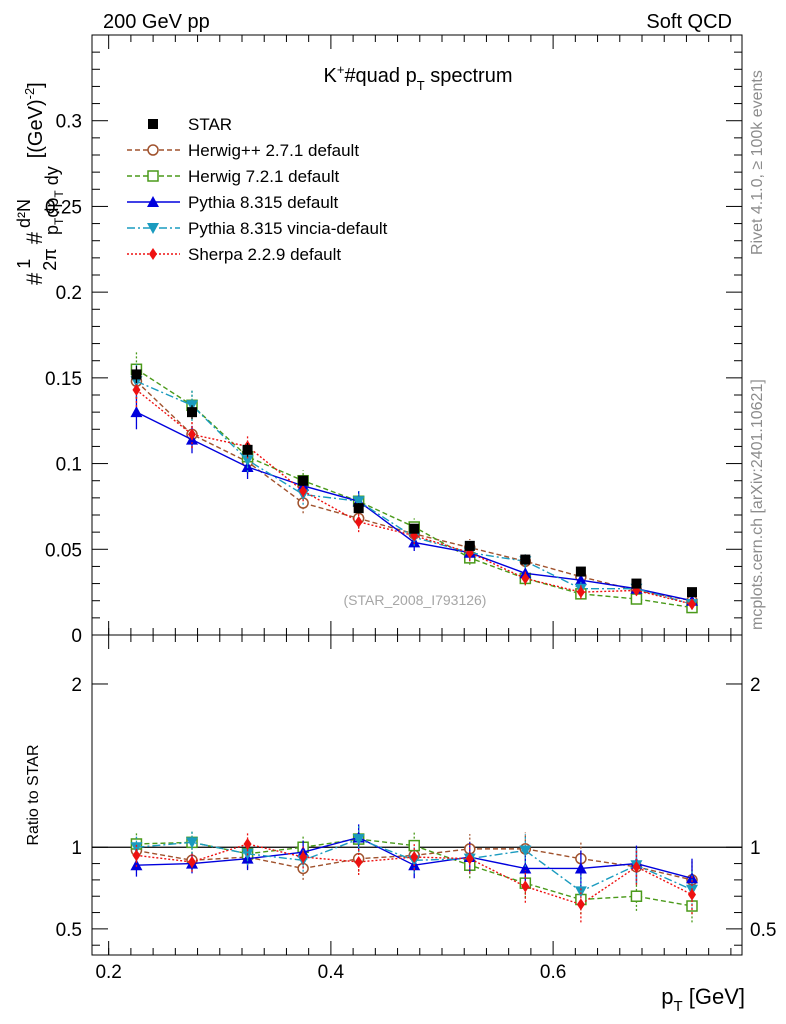 The height and width of the screenshot is (1024, 786). I want to click on x-tick-label: 0.2, so click(108, 972).